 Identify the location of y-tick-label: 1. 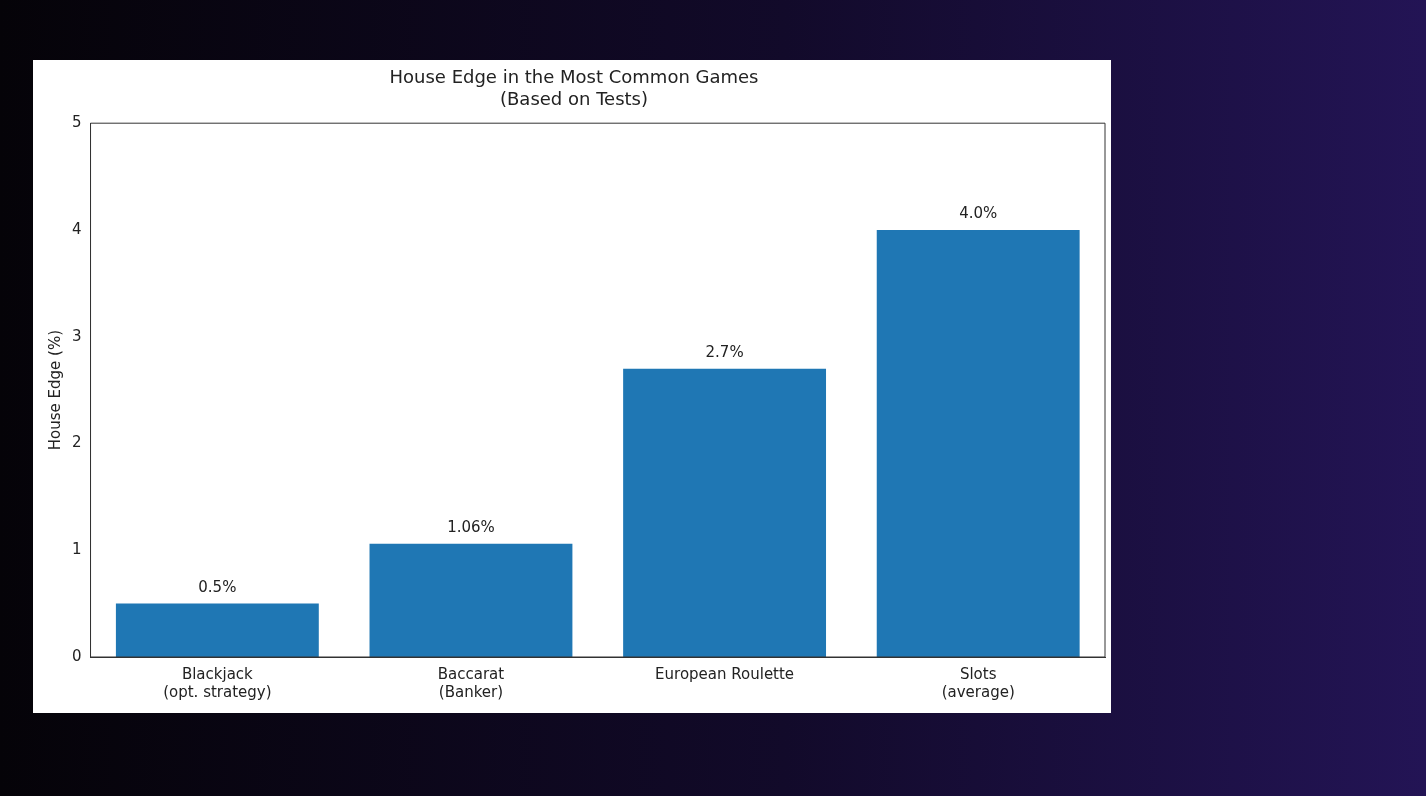
(77, 549).